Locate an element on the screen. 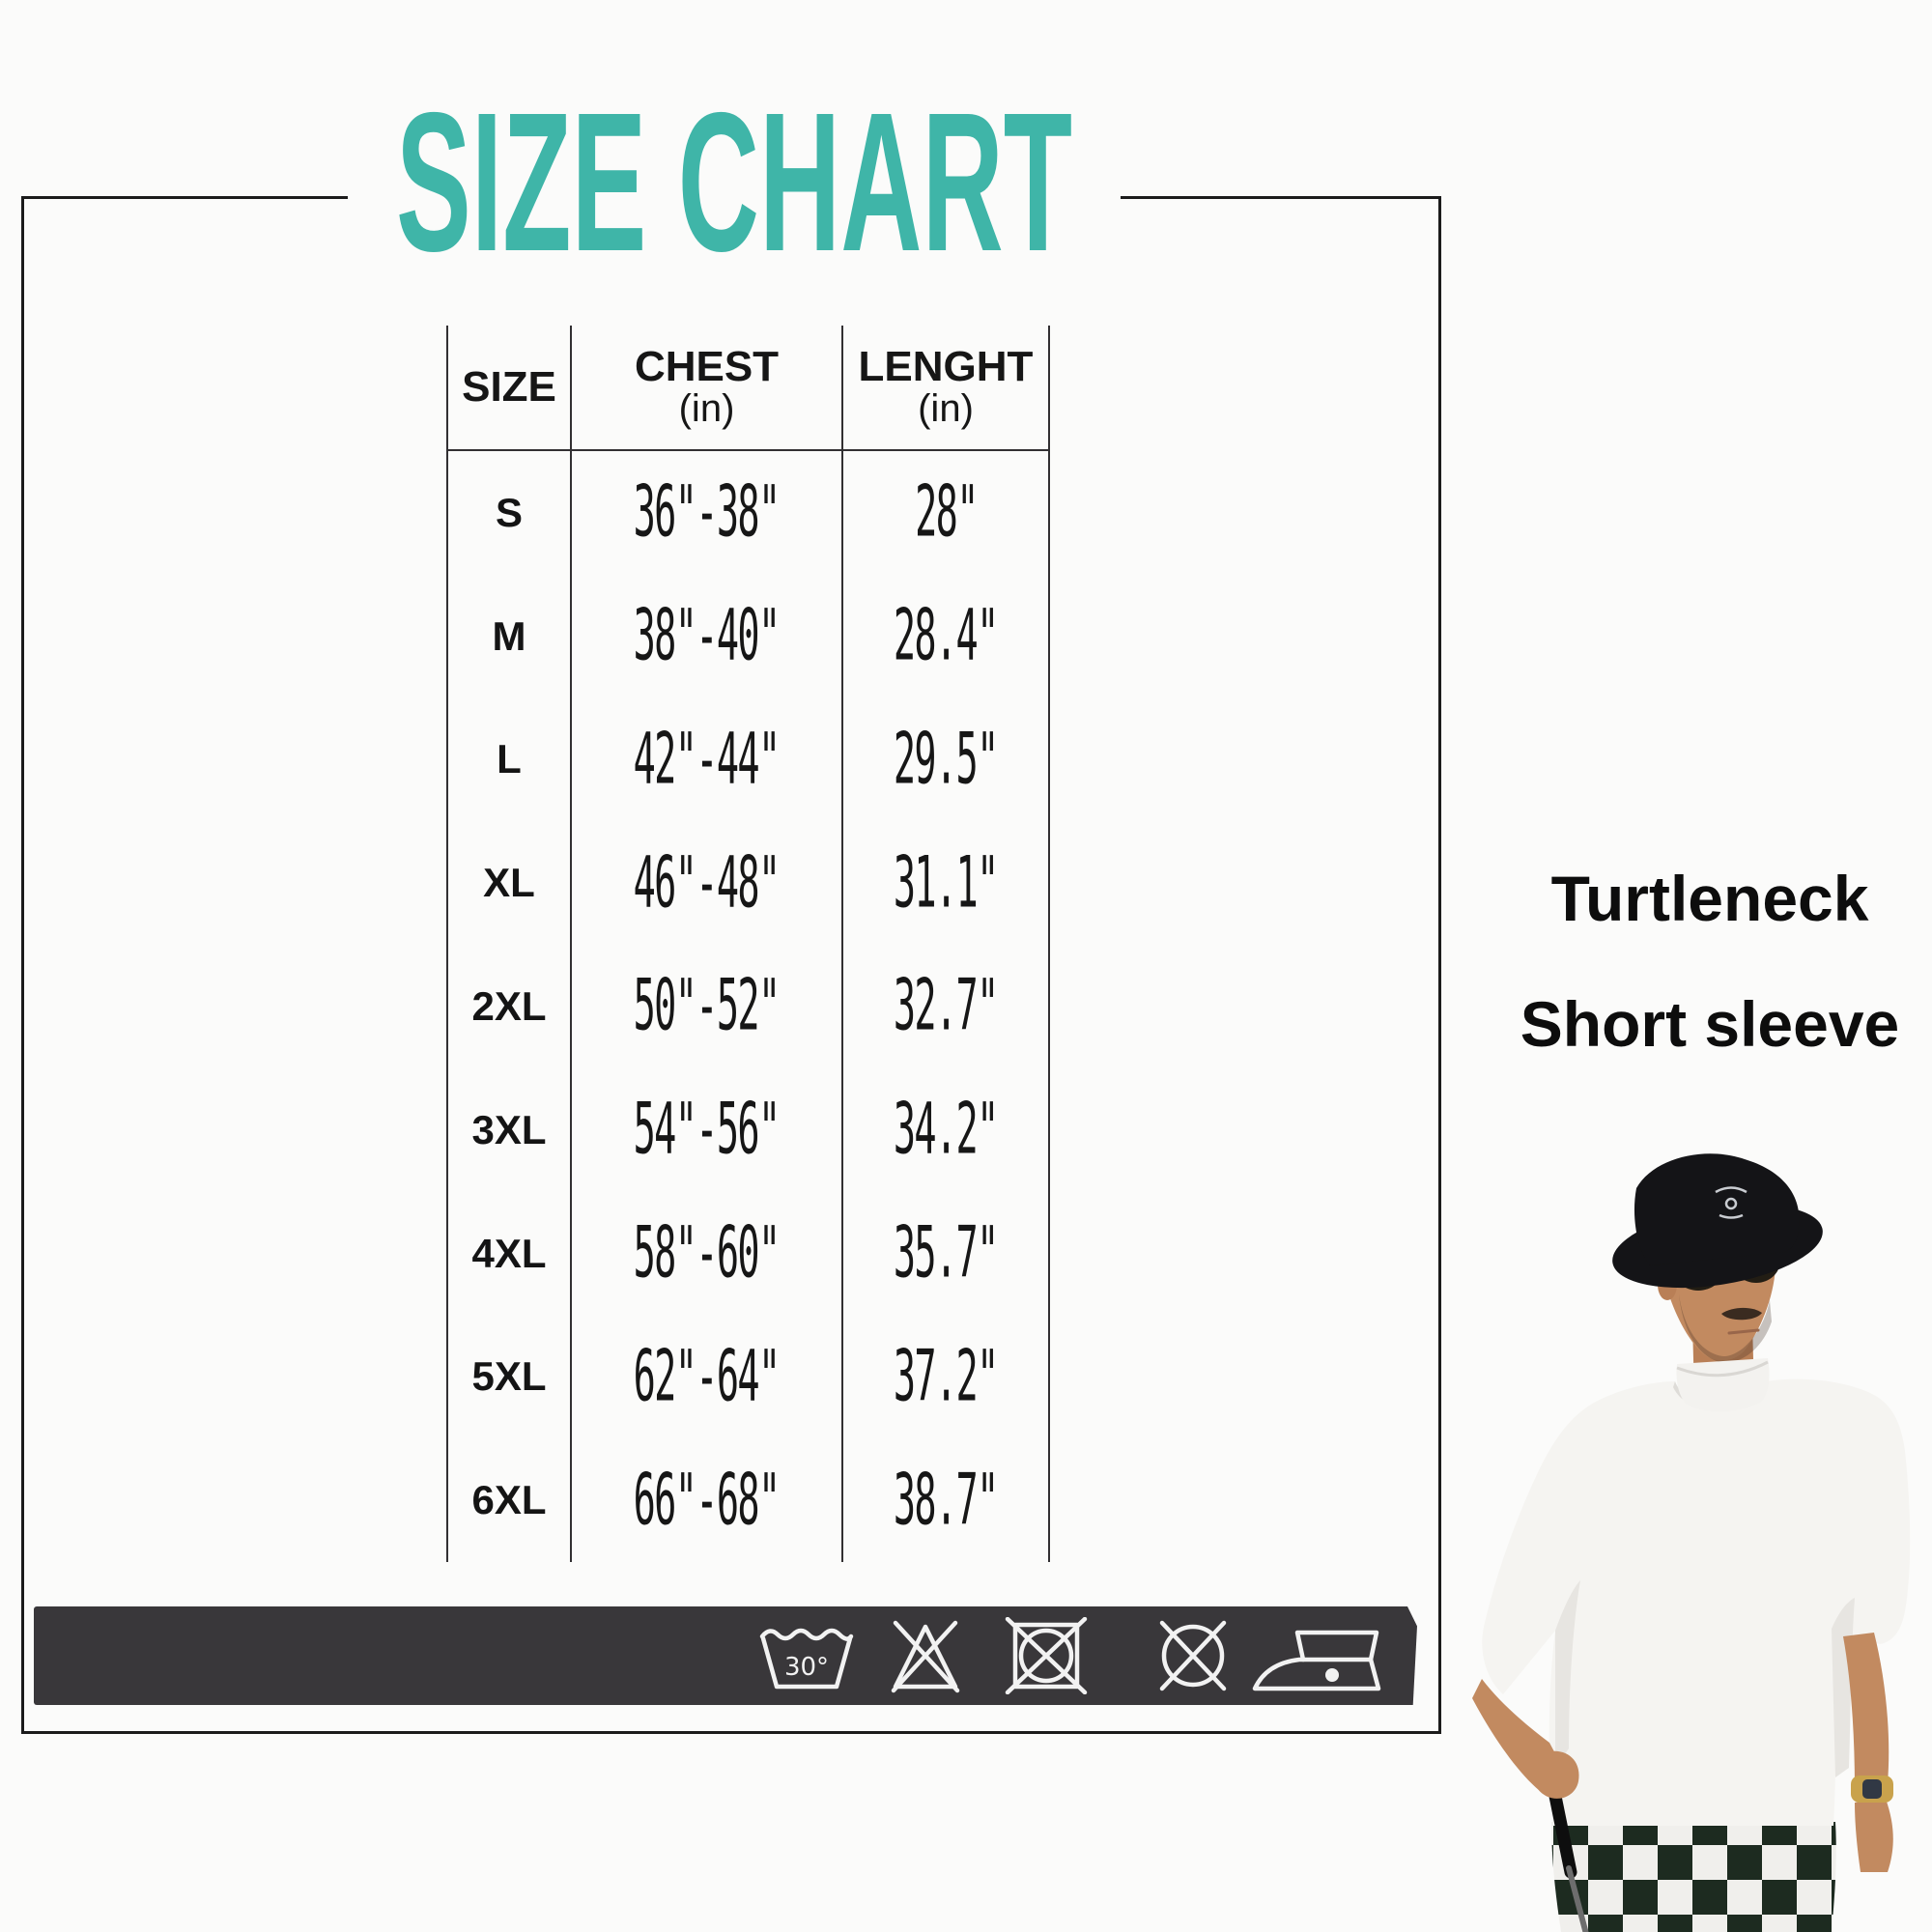 Image resolution: width=1932 pixels, height=1932 pixels. length-value: 35.7" is located at coordinates (946, 1253).